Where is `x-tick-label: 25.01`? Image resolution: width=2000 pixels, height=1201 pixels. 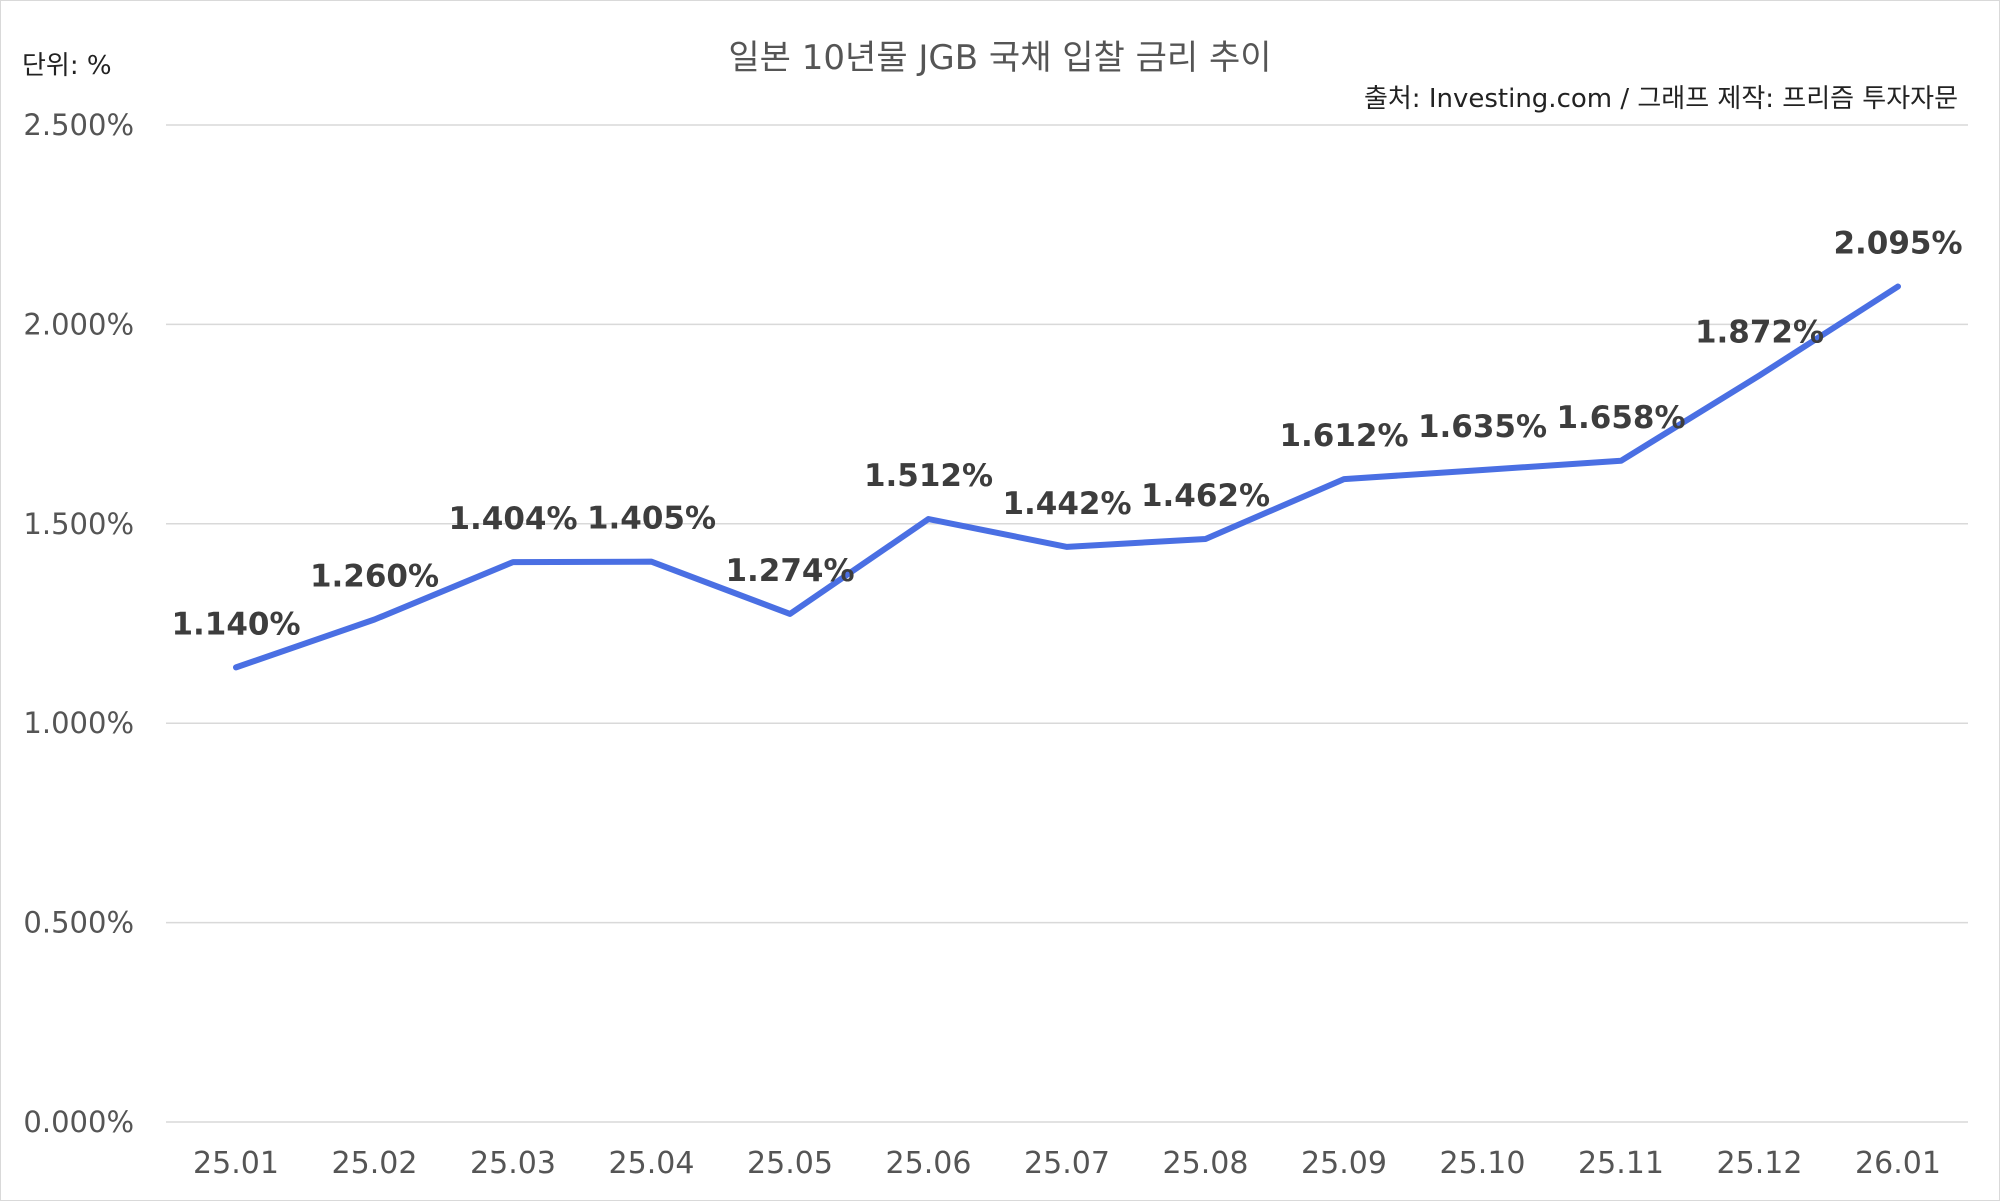
x-tick-label: 25.01 is located at coordinates (236, 1163).